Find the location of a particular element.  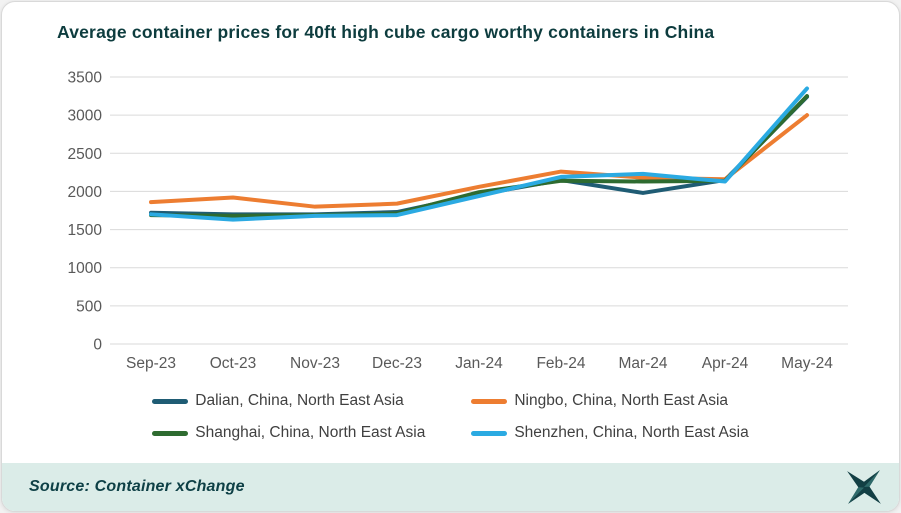

y-axis-label: 1500 is located at coordinates (85, 230).